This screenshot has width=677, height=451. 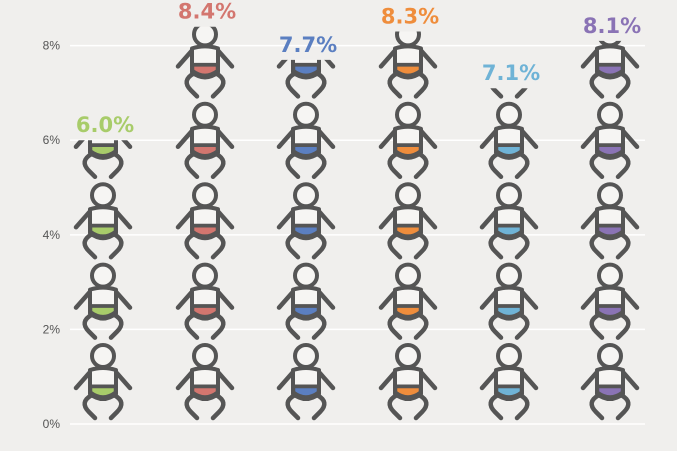 I want to click on y-tick-label: 0%, so click(x=52, y=424).